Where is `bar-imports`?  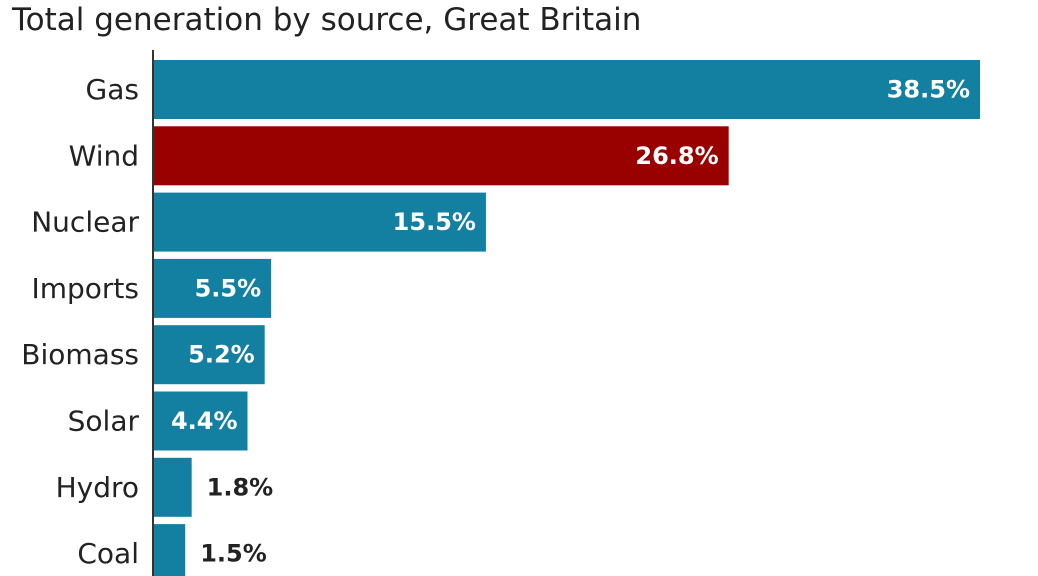 bar-imports is located at coordinates (212, 288).